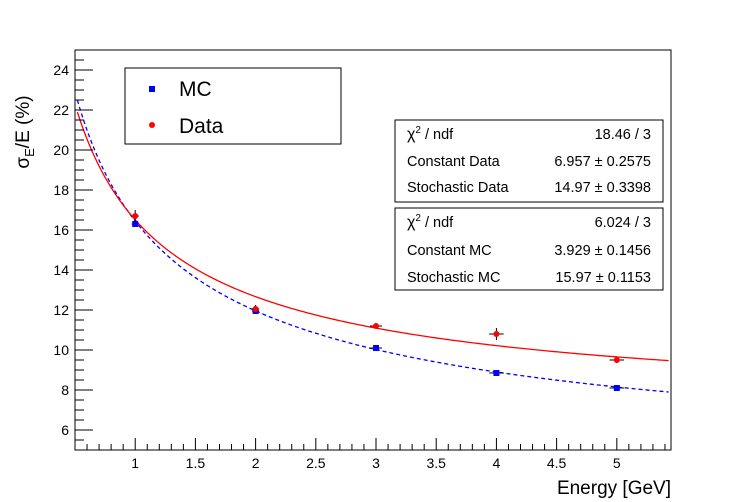 Image resolution: width=747 pixels, height=502 pixels. Describe the element at coordinates (316, 463) in the screenshot. I see `x-tick-label: 2.5` at that location.